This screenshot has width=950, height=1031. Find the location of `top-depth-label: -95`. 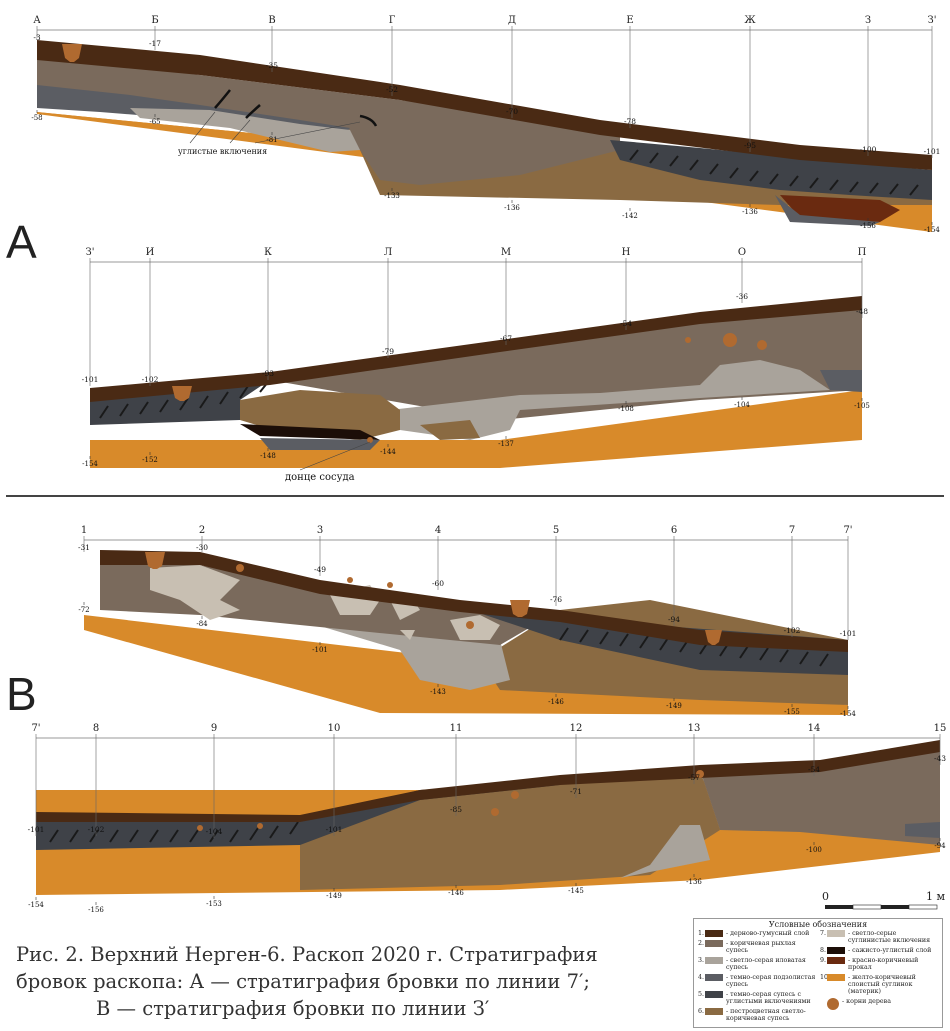

top-depth-label: -95 is located at coordinates (750, 145).